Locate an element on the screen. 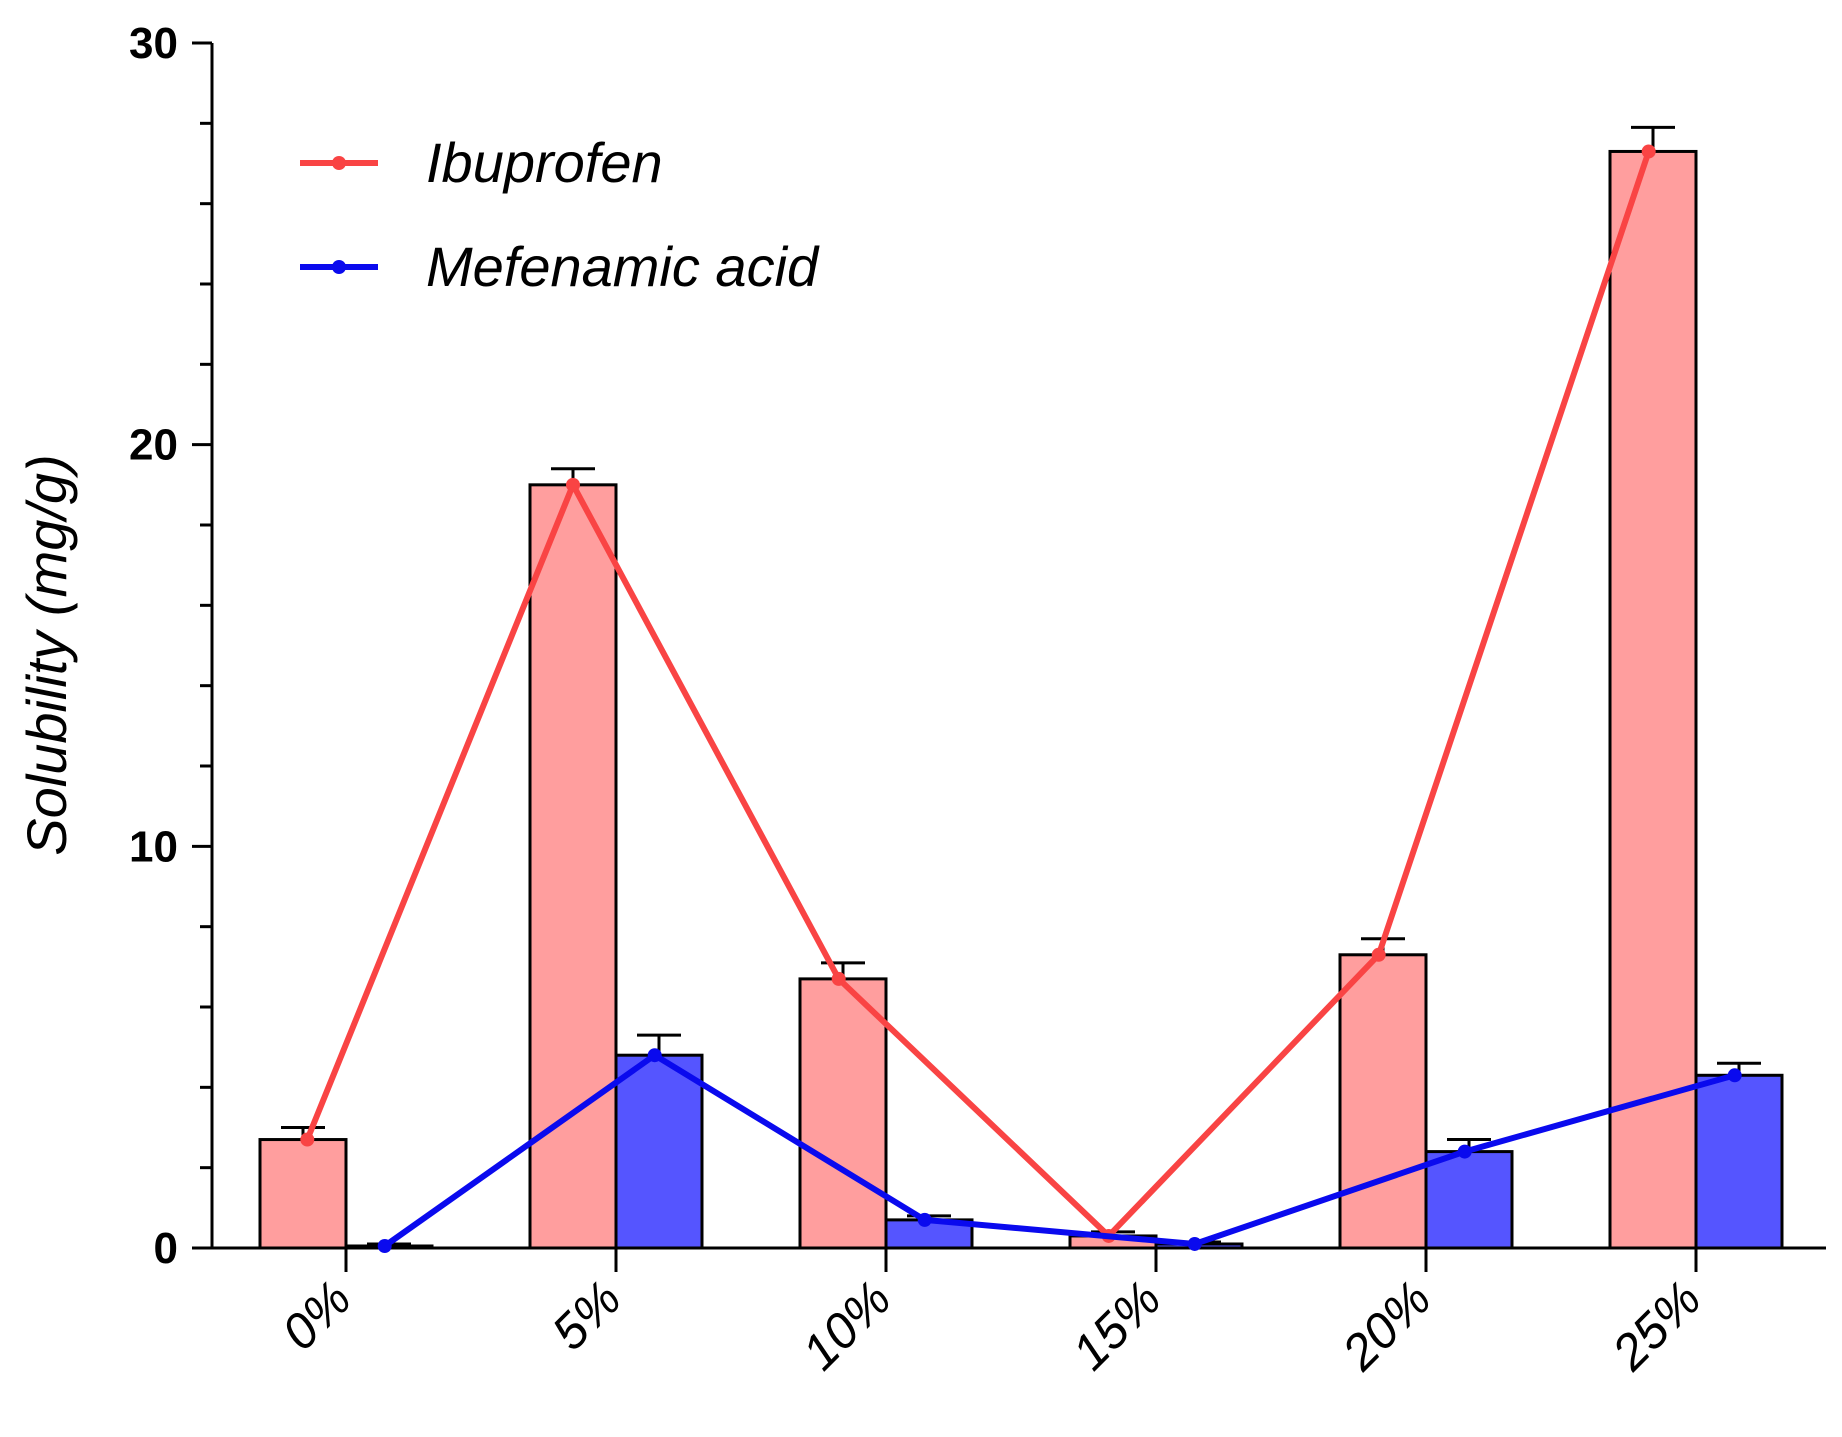  x-tick-label: 0% is located at coordinates (316, 1315).